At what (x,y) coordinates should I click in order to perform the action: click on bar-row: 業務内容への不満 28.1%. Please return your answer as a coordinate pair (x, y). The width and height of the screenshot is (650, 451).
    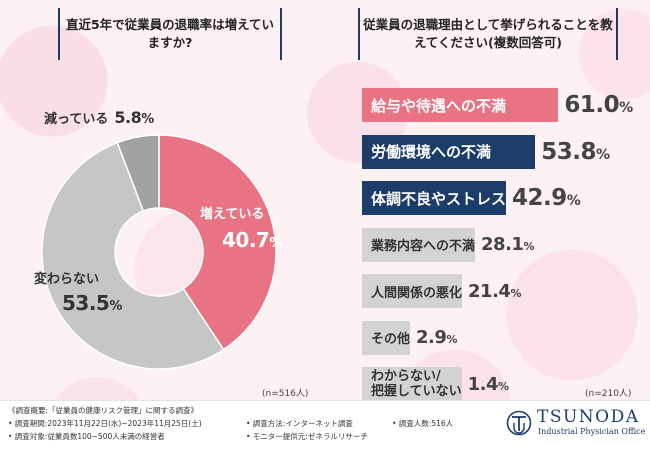
    Looking at the image, I should click on (448, 244).